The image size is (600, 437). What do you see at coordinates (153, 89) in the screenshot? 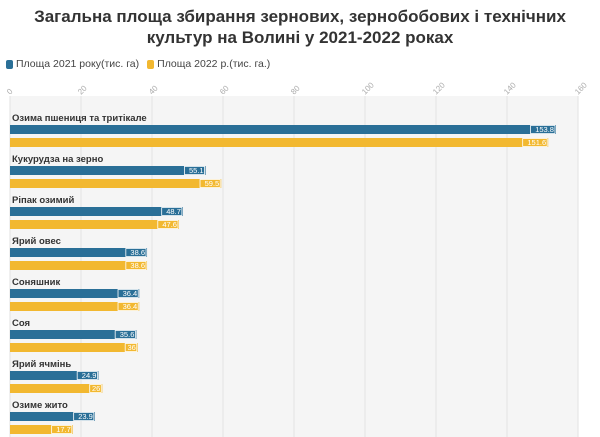
I see `x-tick-label: 40` at bounding box center [153, 89].